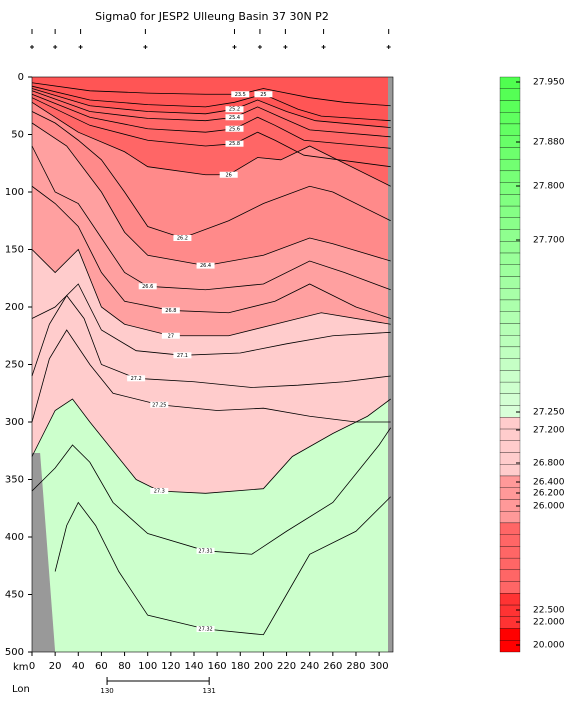 The image size is (574, 707). I want to click on x-tick-label: 260, so click(332, 666).